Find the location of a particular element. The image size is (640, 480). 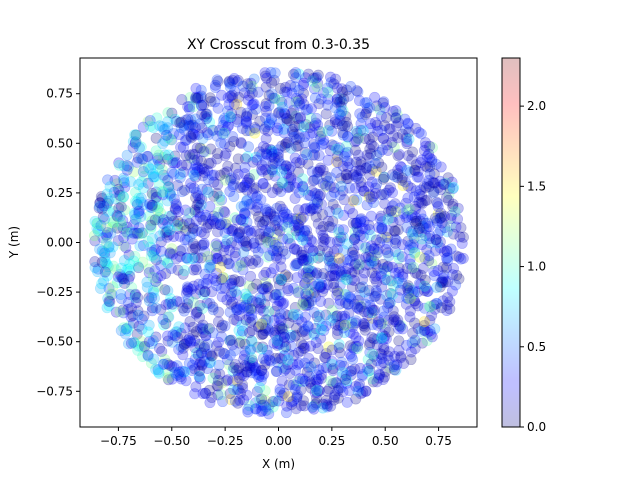

x-axis-label: X (m) is located at coordinates (278, 464).